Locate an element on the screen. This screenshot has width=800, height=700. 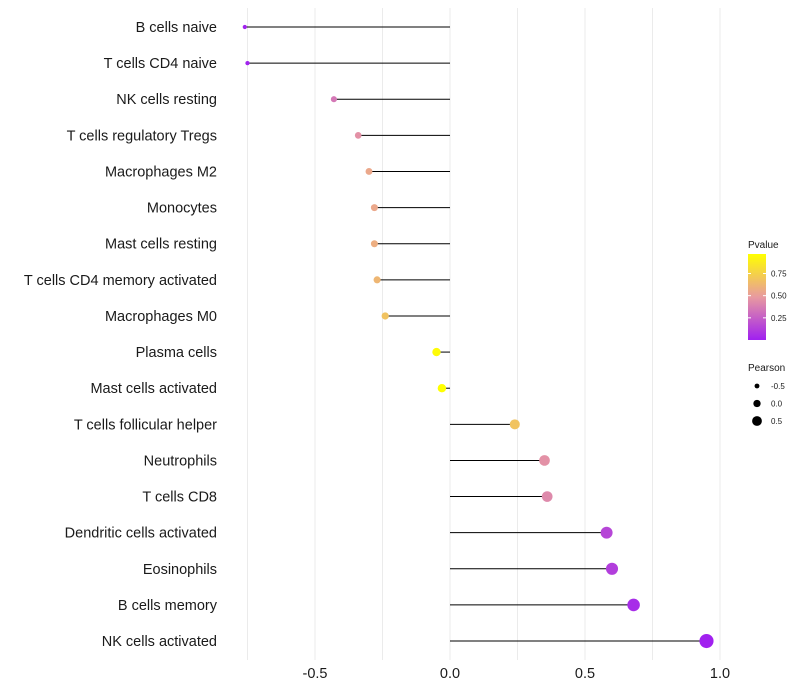
pvalue-legend-title: Pvalue is located at coordinates (763, 245).